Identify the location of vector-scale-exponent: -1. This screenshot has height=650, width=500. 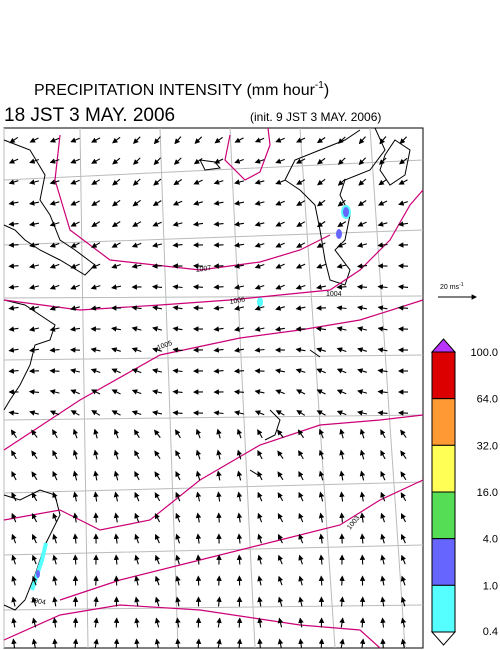
(461, 285).